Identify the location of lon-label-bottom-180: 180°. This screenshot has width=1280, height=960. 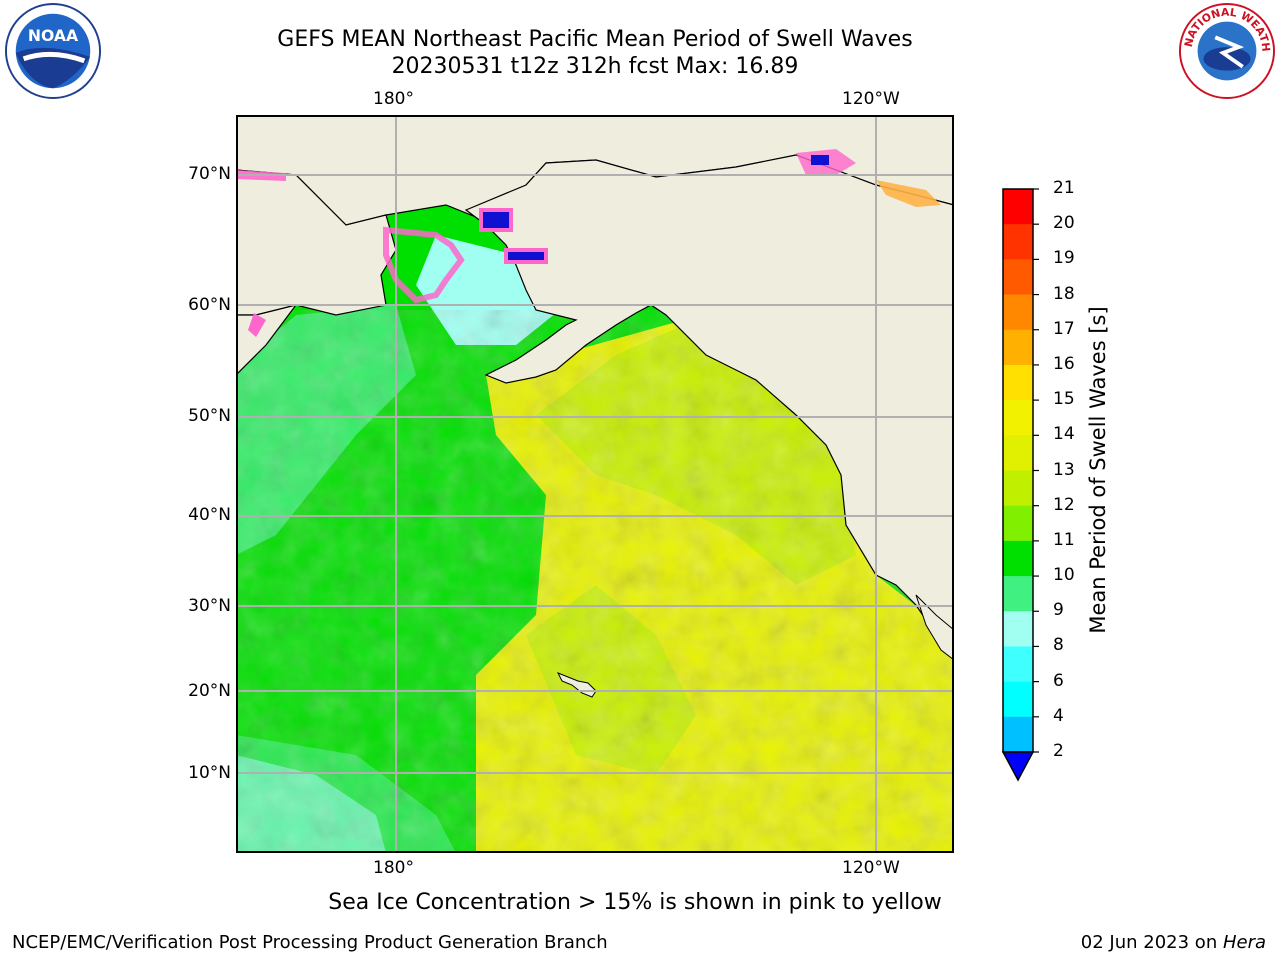
(393, 868).